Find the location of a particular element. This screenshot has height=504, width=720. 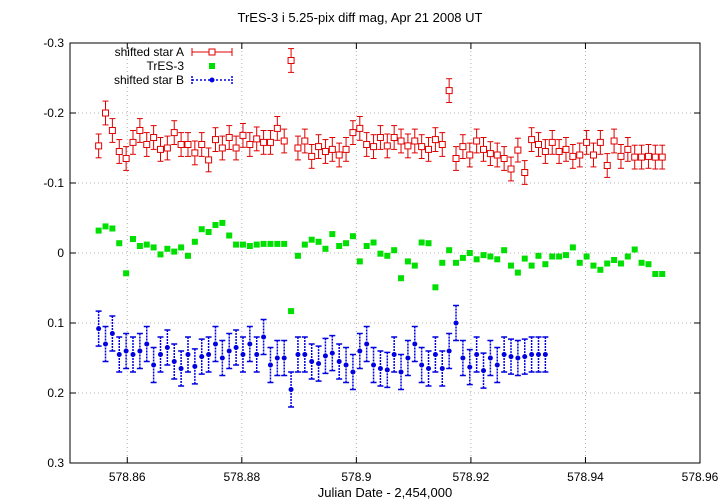

x-axis-label: Julian Date - 2,454,000 is located at coordinates (385, 492).